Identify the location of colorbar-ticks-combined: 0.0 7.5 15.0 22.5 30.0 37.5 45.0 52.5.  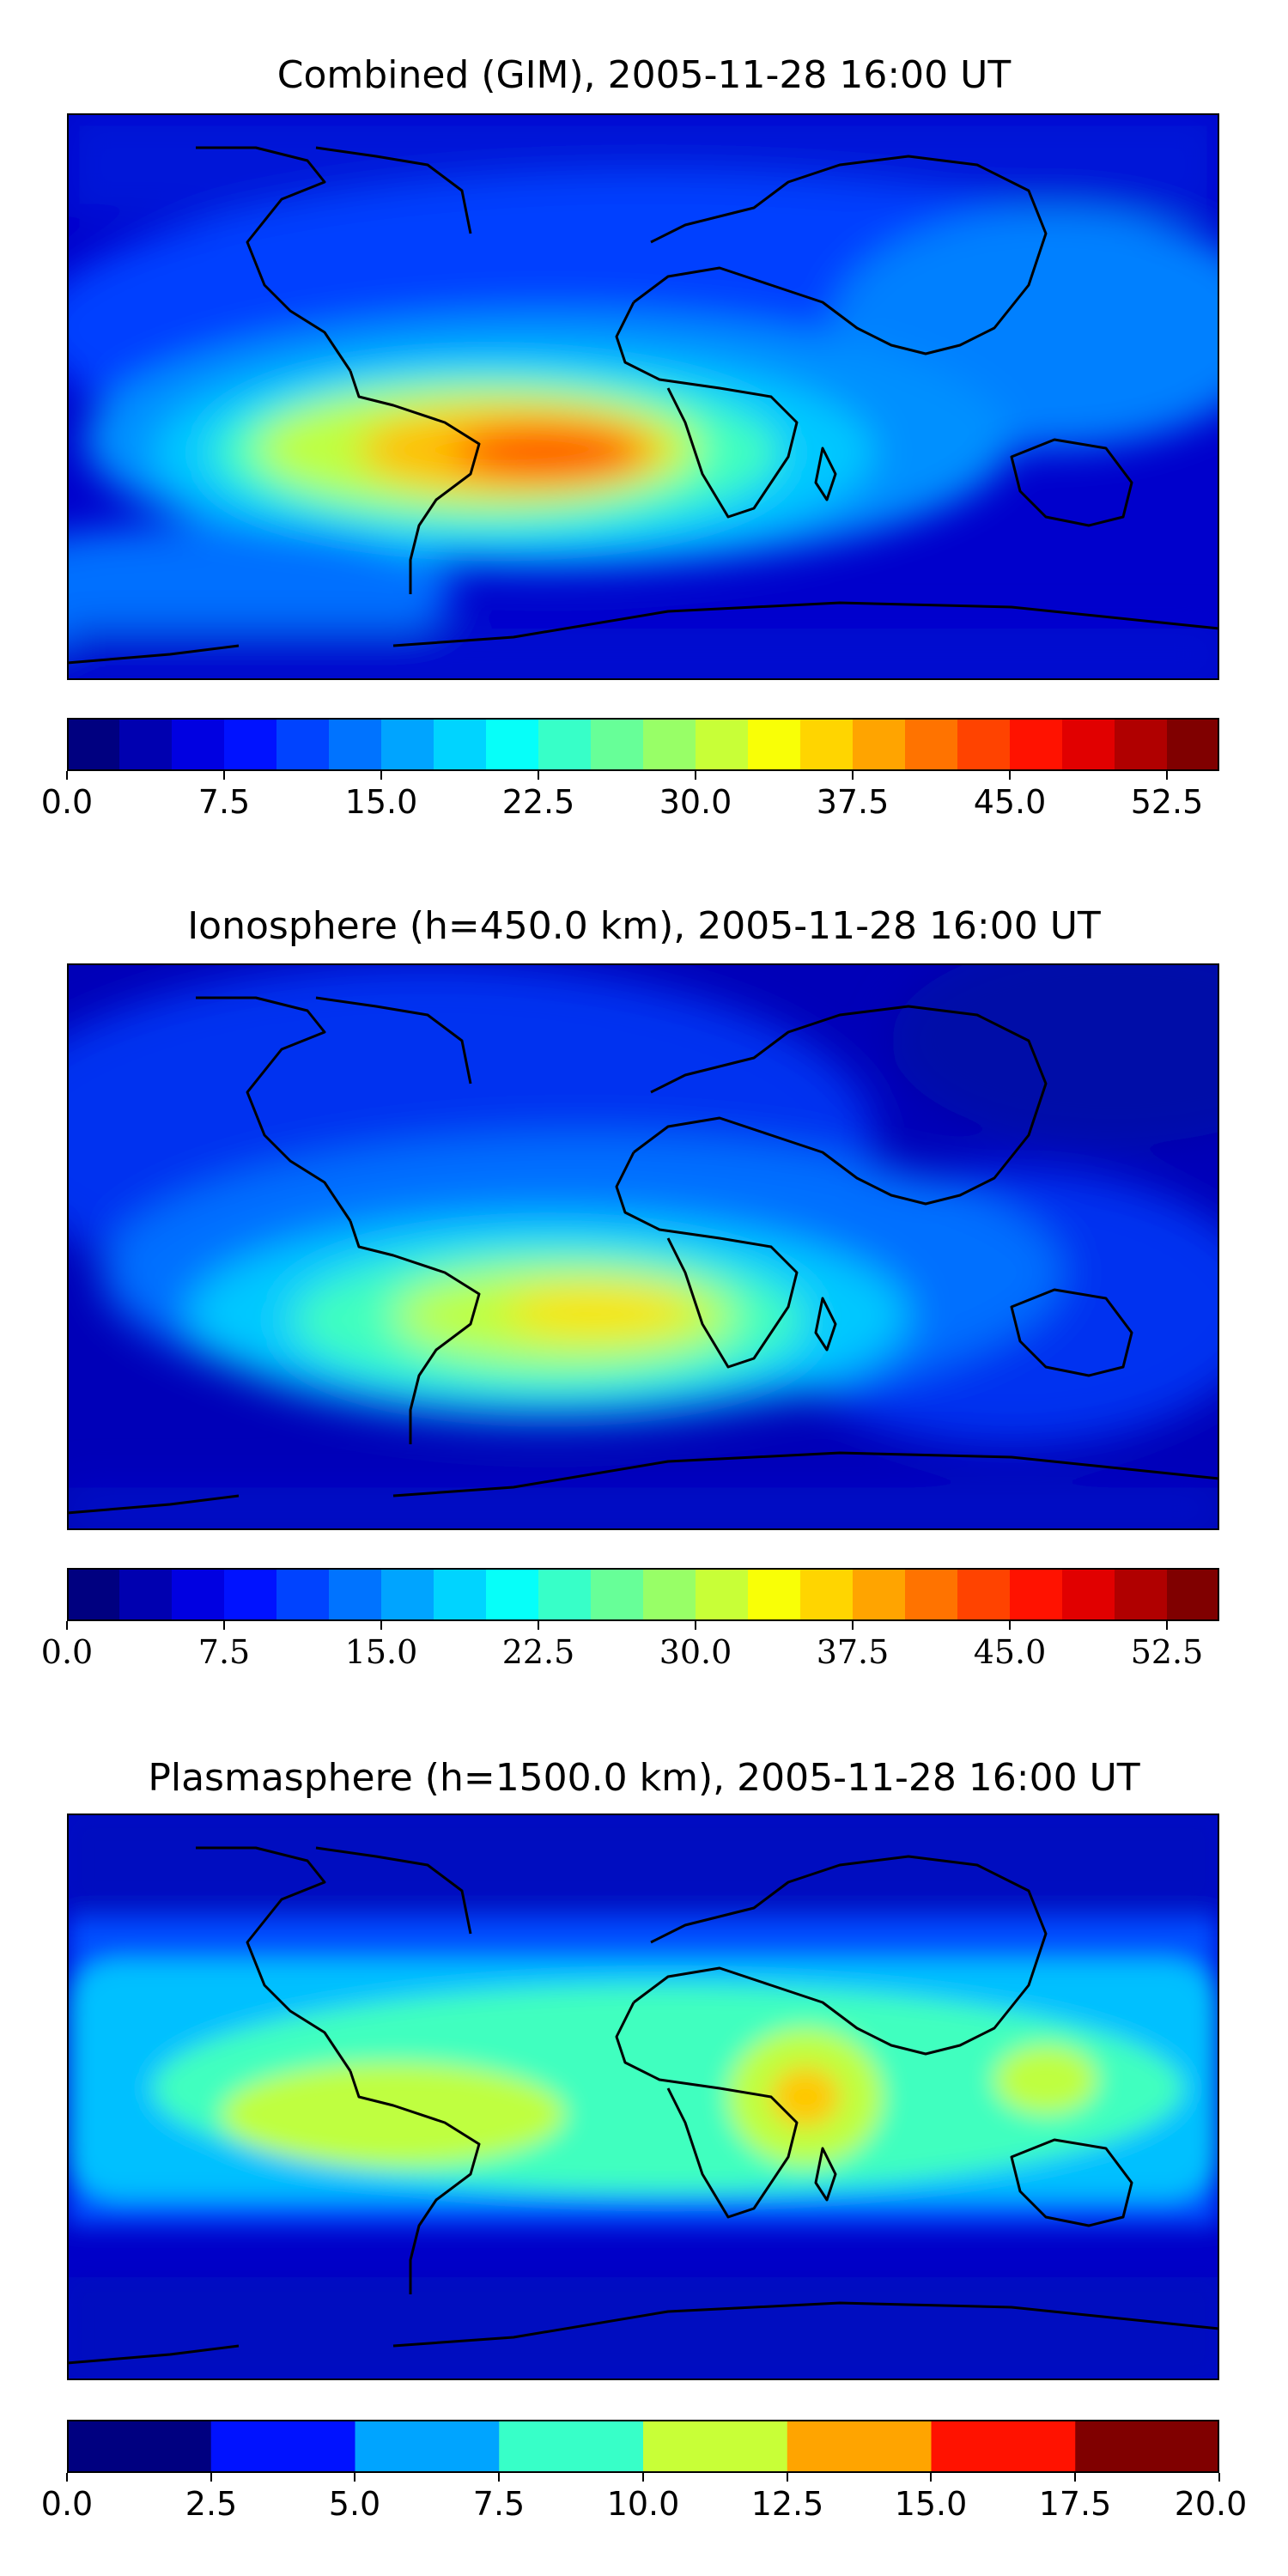
(644, 796).